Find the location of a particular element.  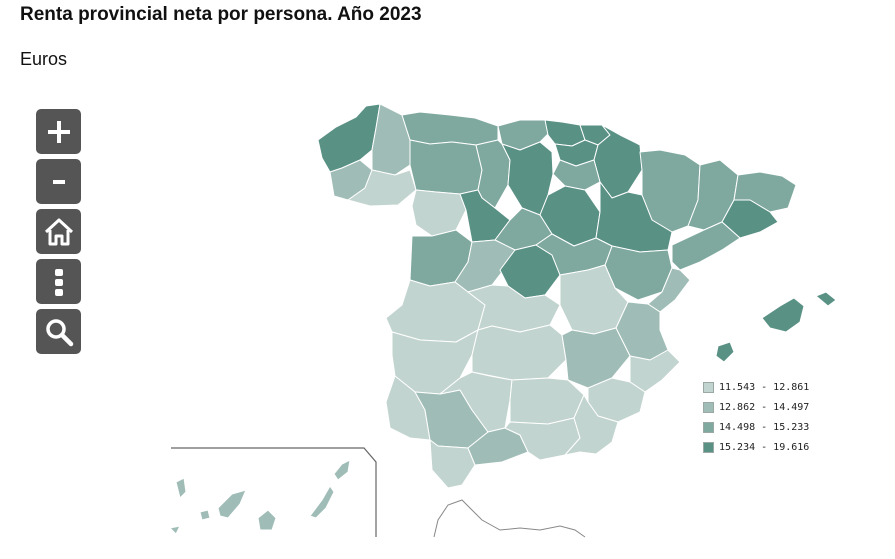

province-ibiza is located at coordinates (725, 352).